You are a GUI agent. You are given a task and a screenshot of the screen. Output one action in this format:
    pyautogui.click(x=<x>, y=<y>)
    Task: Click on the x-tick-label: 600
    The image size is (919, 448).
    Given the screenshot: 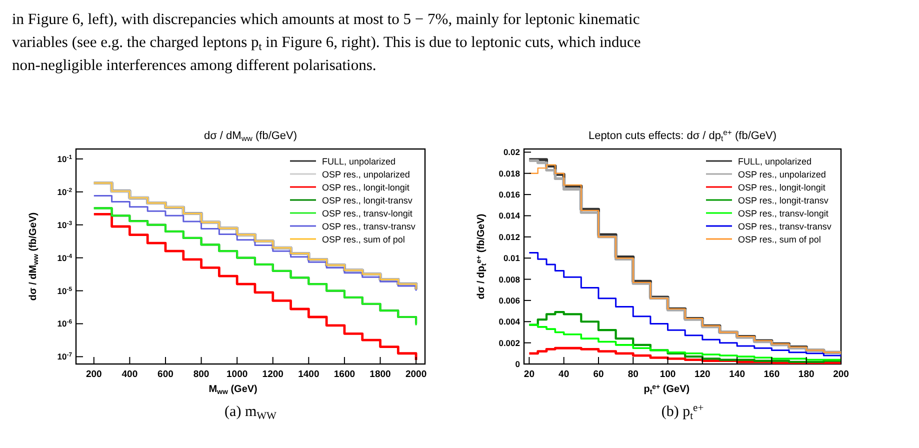 What is the action you would take?
    pyautogui.click(x=166, y=374)
    